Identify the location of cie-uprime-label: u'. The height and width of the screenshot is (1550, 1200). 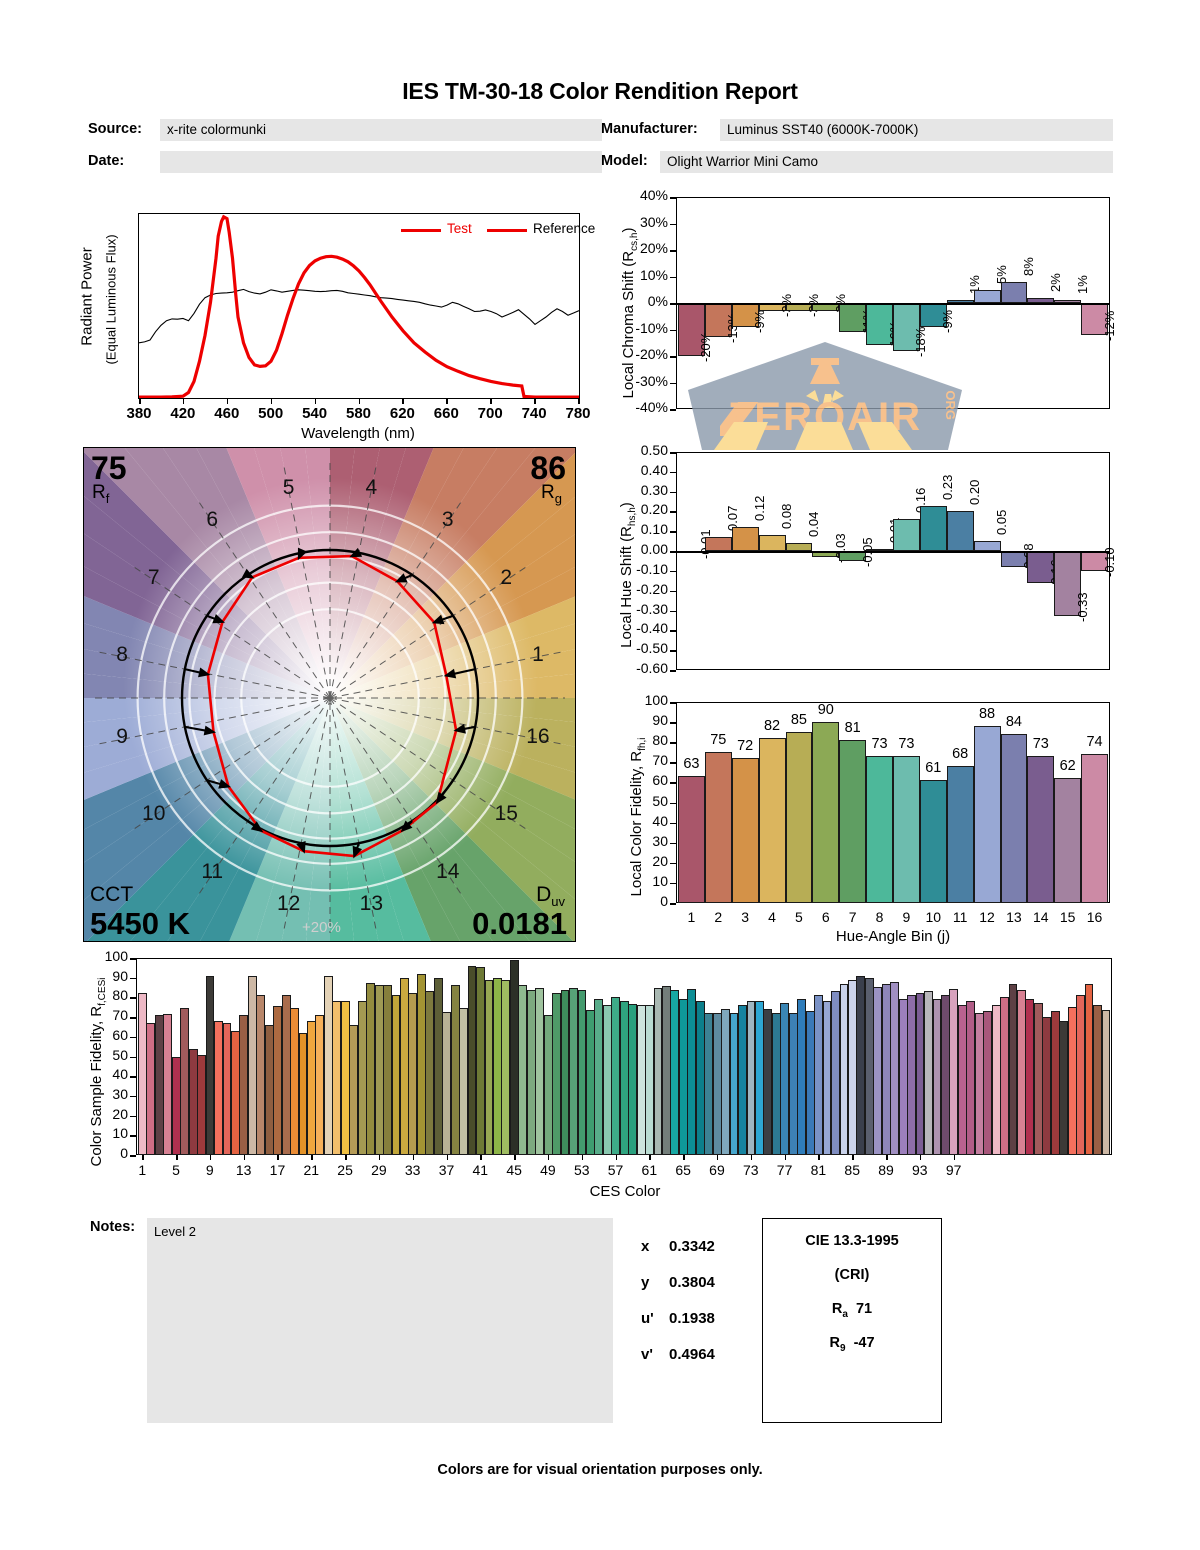
(647, 1318).